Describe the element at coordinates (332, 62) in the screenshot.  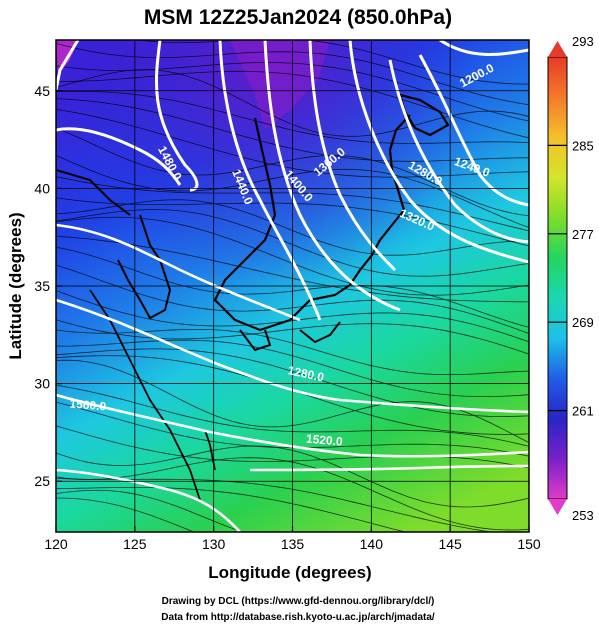
I see `streamline` at that location.